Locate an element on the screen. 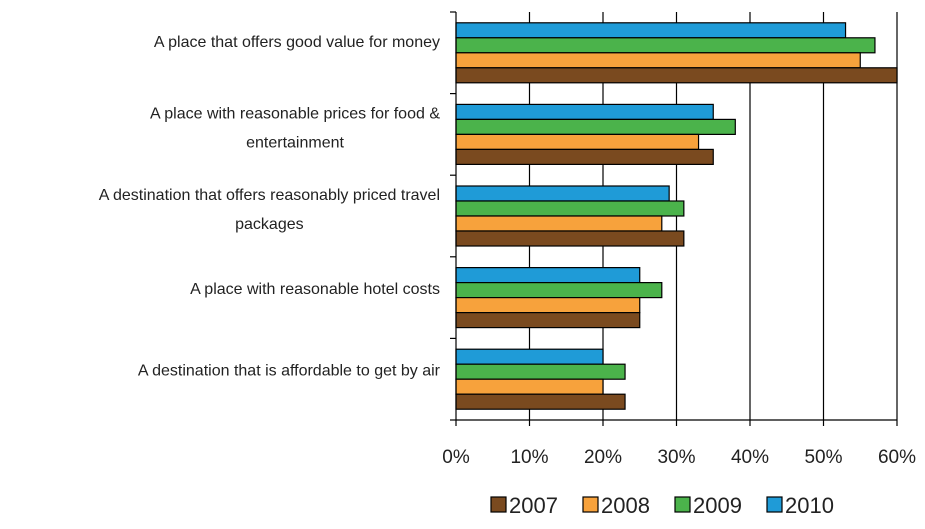 This screenshot has width=925, height=529. x-tick-label-30: 30% is located at coordinates (676, 457).